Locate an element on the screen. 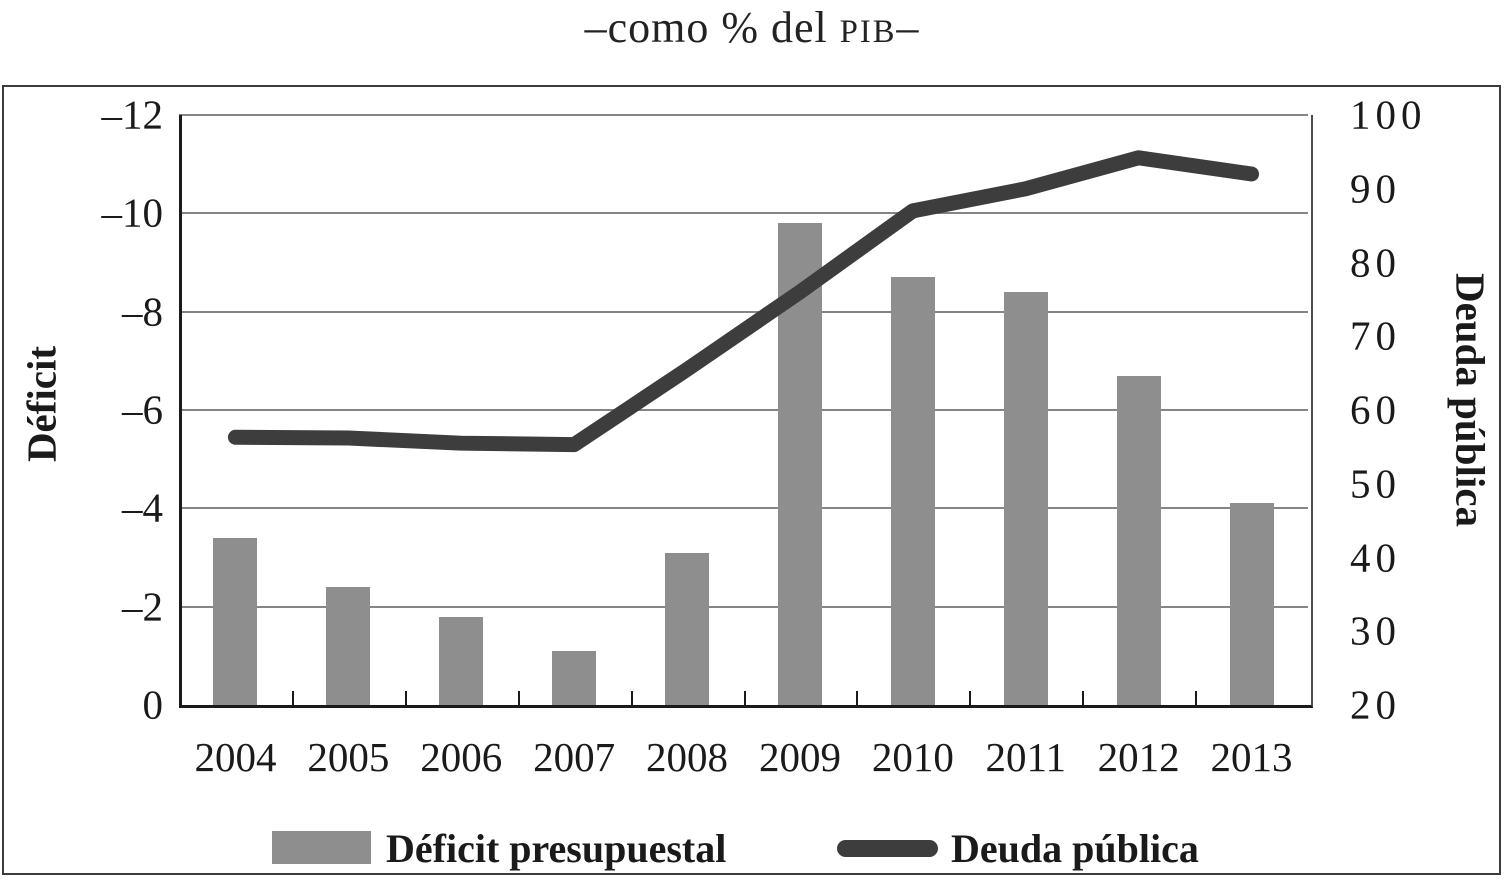 This screenshot has width=1504, height=881. chart-title-acronym: PIB is located at coordinates (868, 32).